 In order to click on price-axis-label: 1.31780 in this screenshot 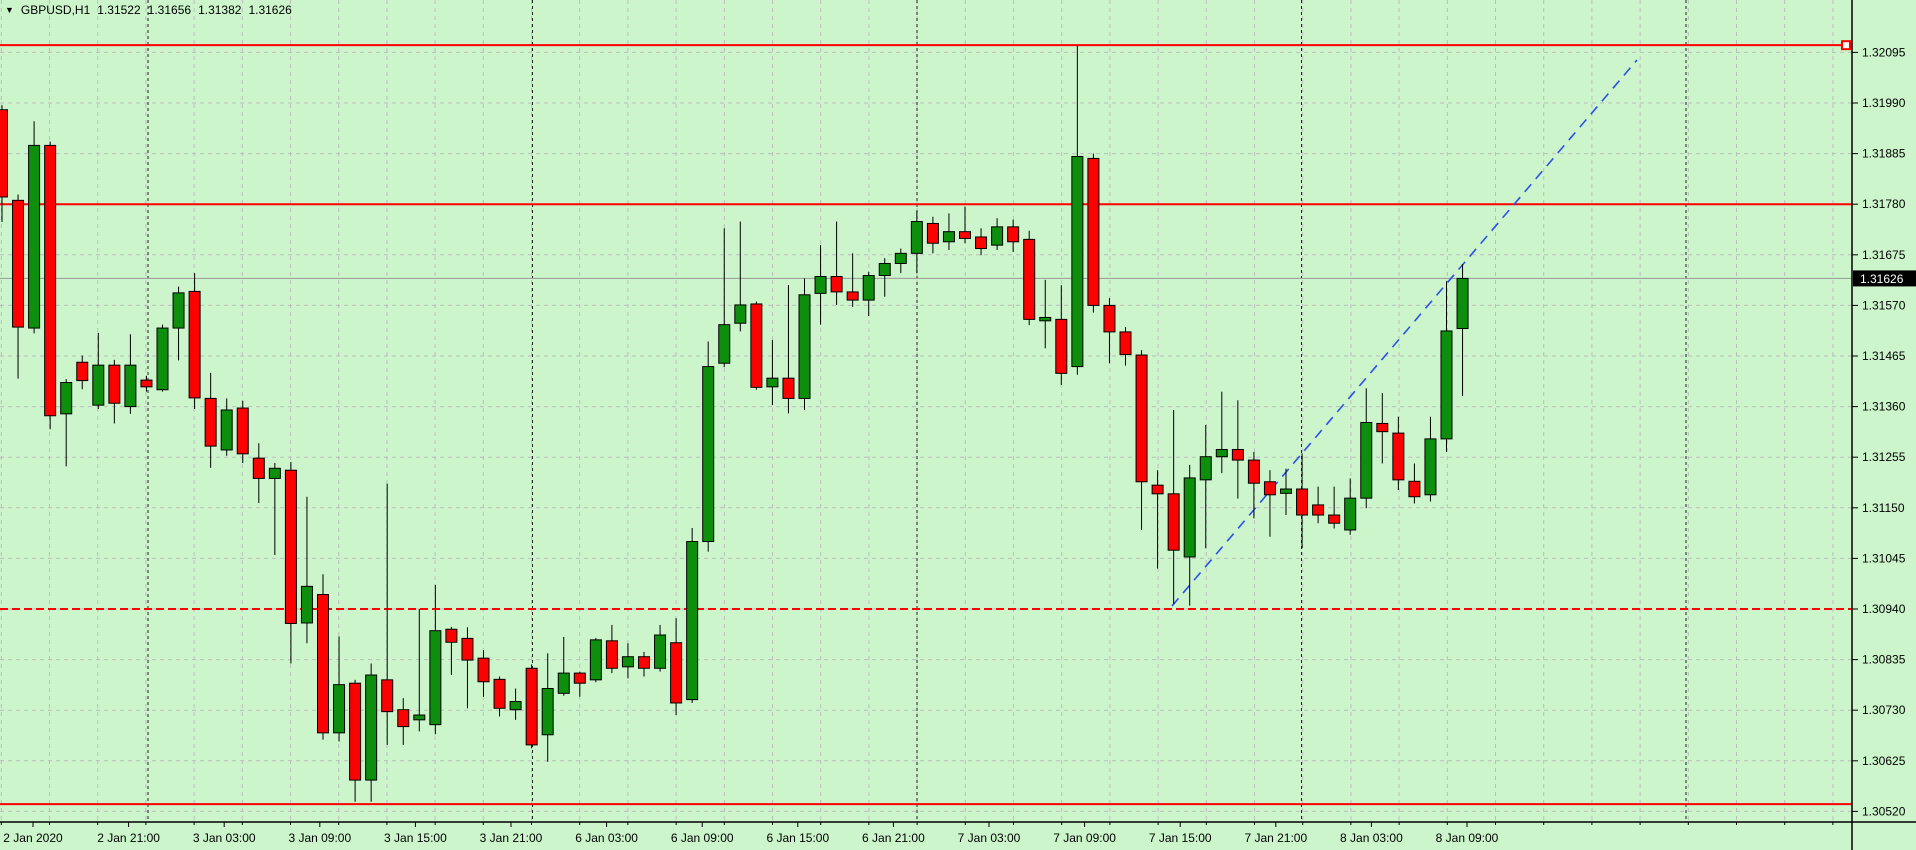, I will do `click(1884, 204)`.